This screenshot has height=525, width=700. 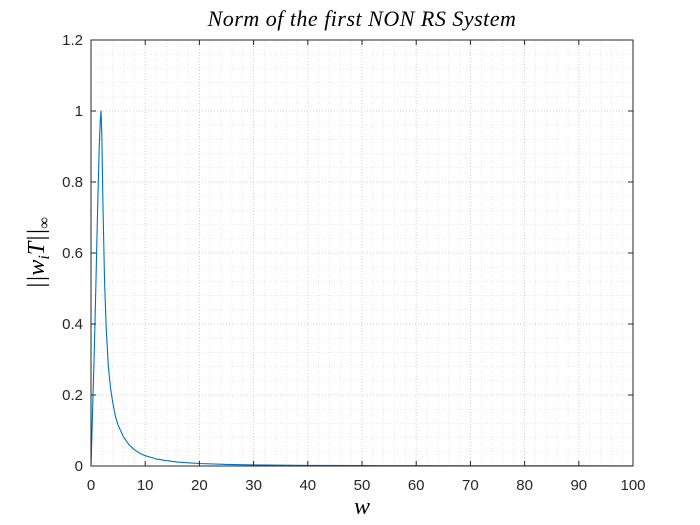 I want to click on y-tick-label: 0.6, so click(x=72, y=253).